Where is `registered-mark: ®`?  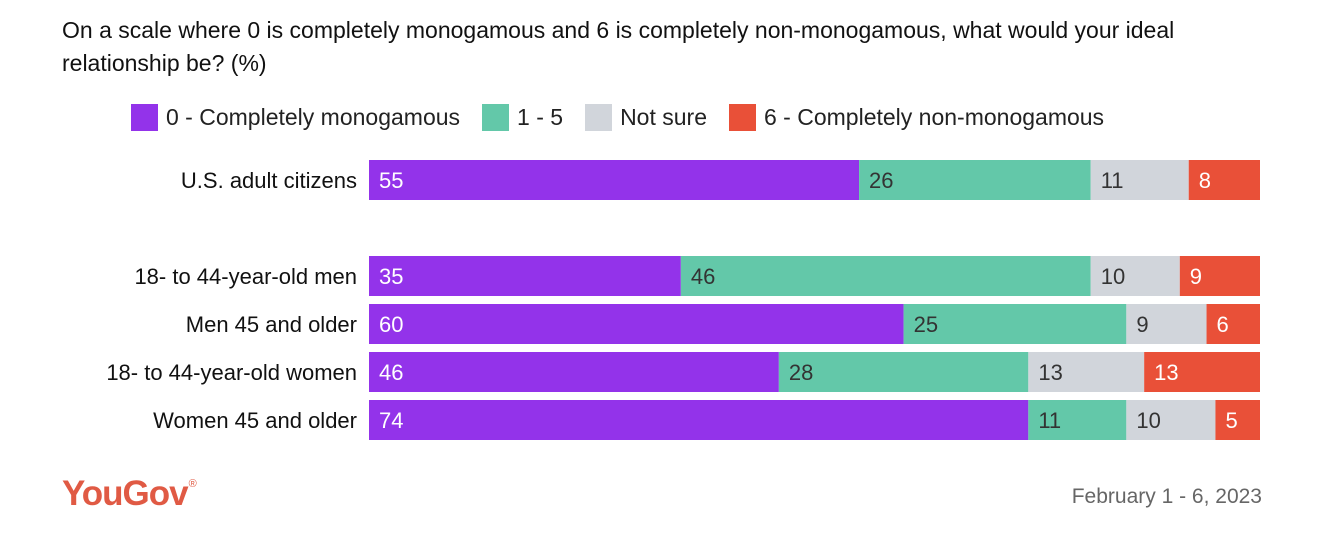
registered-mark: ® is located at coordinates (192, 484).